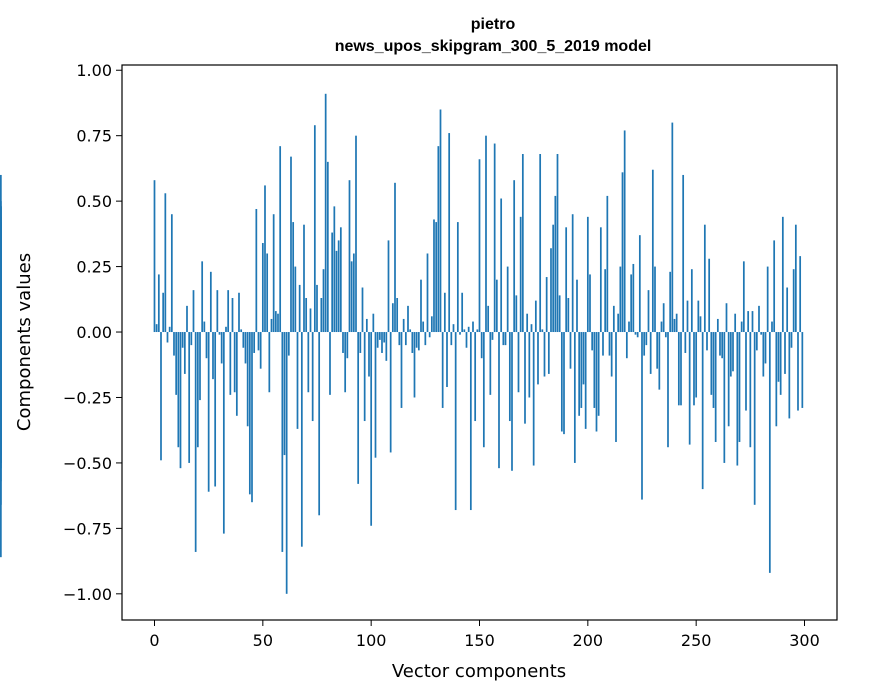  Describe the element at coordinates (371, 640) in the screenshot. I see `x-tick-label: 100` at that location.